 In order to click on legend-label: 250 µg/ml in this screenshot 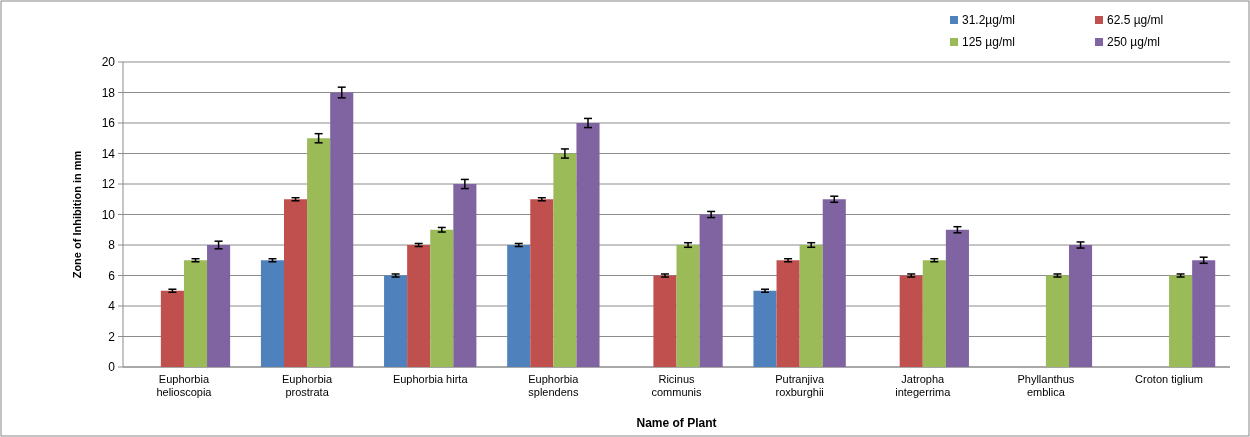, I will do `click(1133, 42)`.